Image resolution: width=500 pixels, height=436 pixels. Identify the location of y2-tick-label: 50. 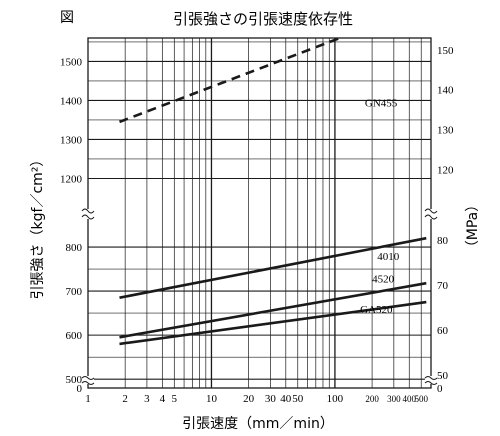
(443, 376).